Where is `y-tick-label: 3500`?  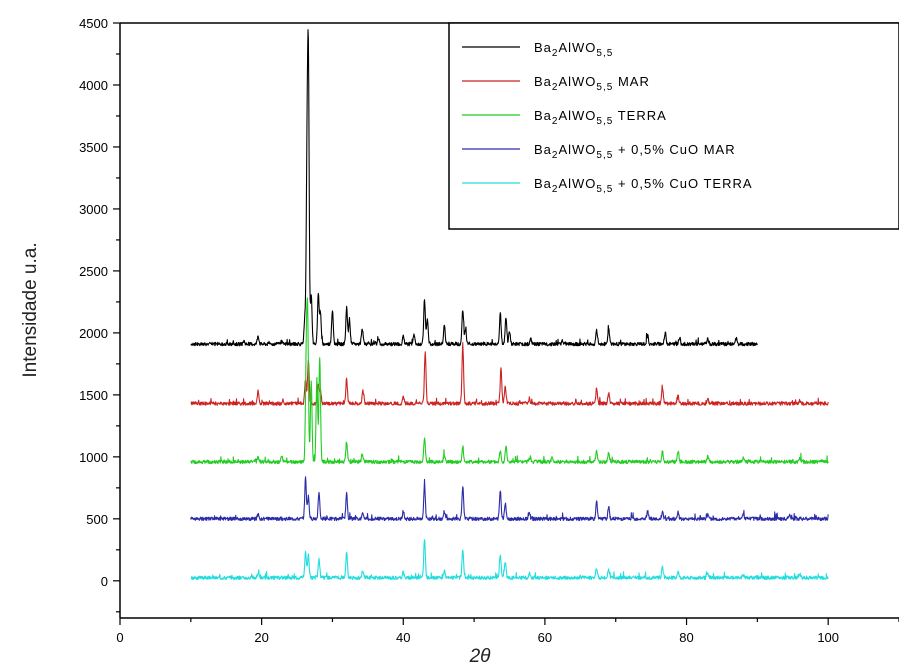
y-tick-label: 3500 is located at coordinates (93, 147).